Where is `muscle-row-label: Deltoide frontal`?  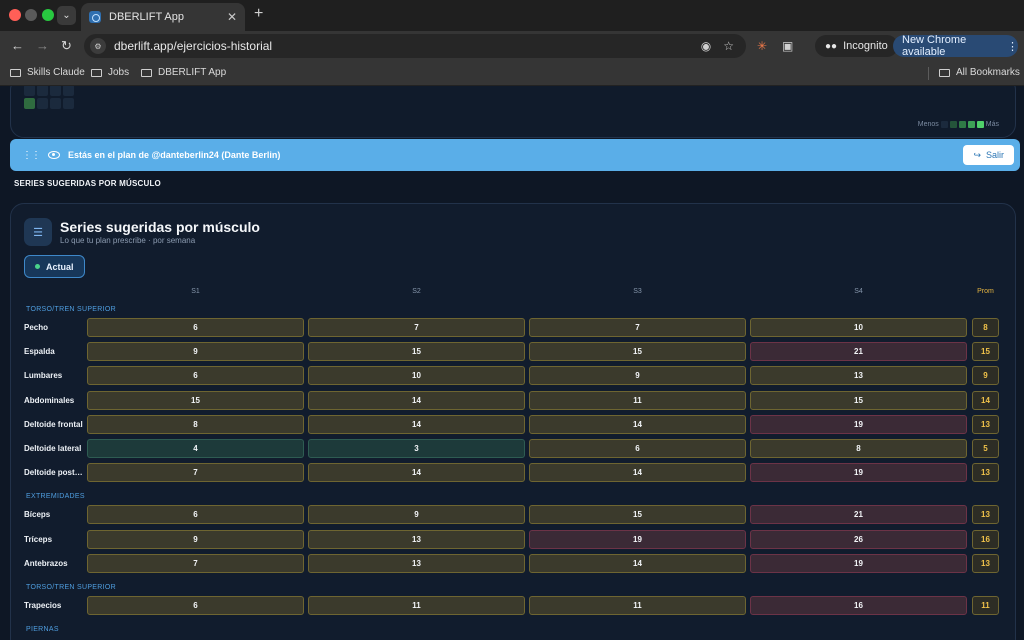
muscle-row-label: Deltoide frontal is located at coordinates (53, 424).